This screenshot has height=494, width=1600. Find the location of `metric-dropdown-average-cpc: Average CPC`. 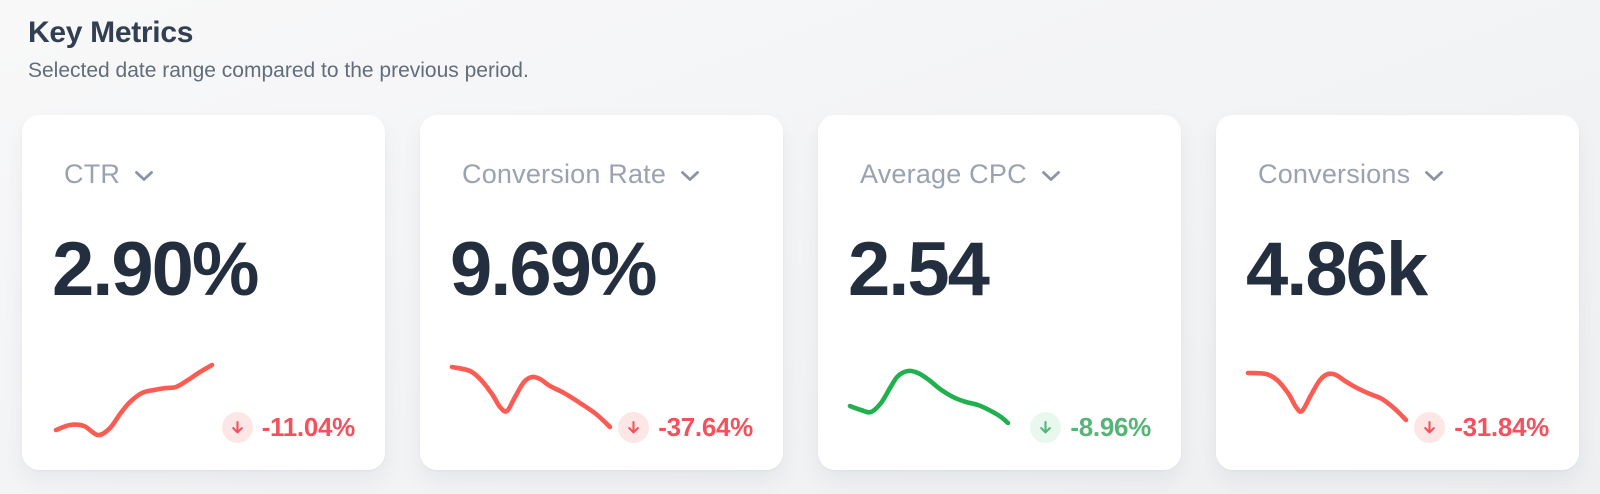

metric-dropdown-average-cpc: Average CPC is located at coordinates (999, 174).